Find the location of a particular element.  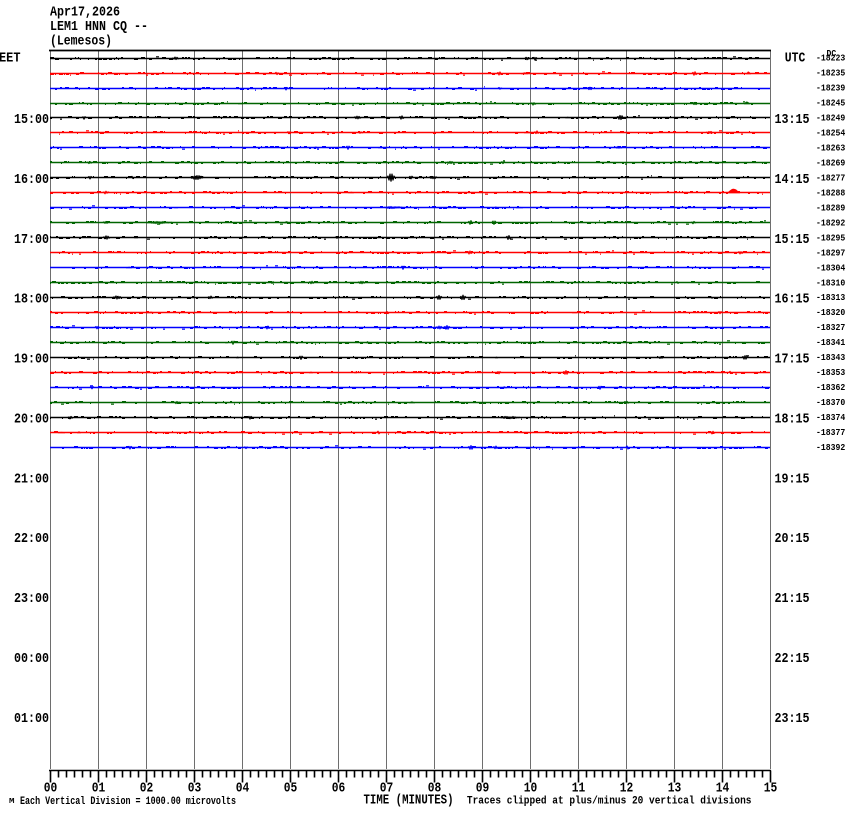

svg-text: -18377 is located at coordinates (830, 433).